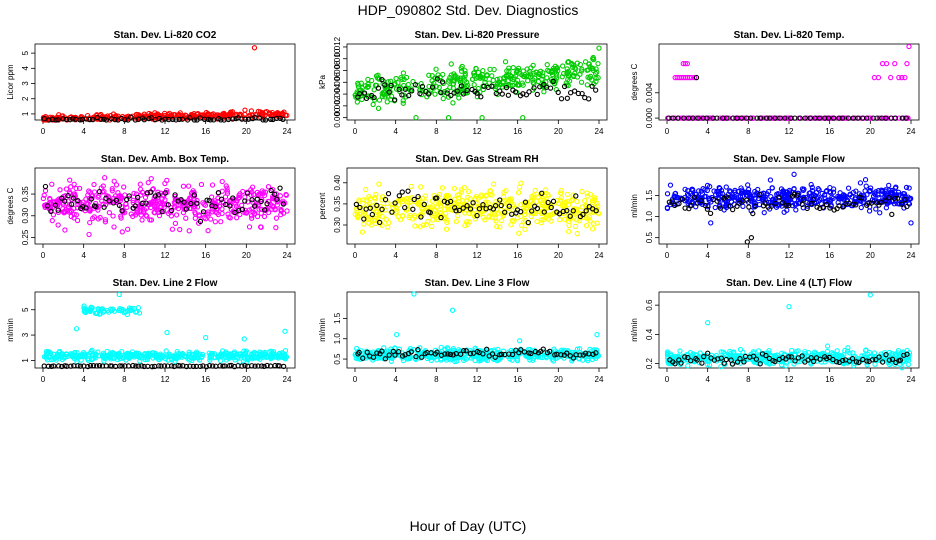 Image resolution: width=936 pixels, height=540 pixels. What do you see at coordinates (355, 131) in the screenshot?
I see `x-tick-label: 0` at bounding box center [355, 131].